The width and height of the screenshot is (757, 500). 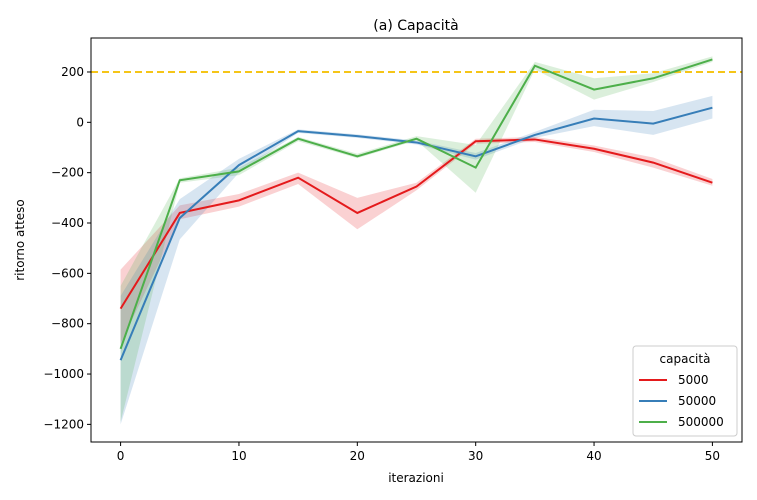 What do you see at coordinates (693, 380) in the screenshot?
I see `legend-label-0: 5000` at bounding box center [693, 380].